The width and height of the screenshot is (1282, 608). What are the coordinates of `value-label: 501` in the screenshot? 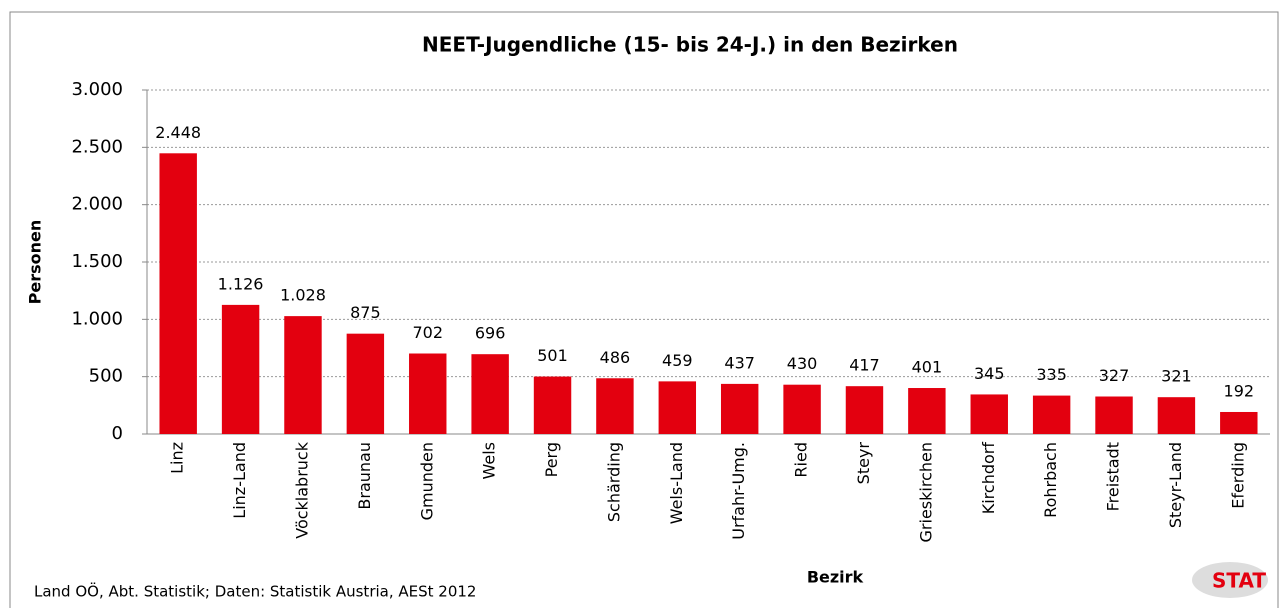 It's located at (552, 355).